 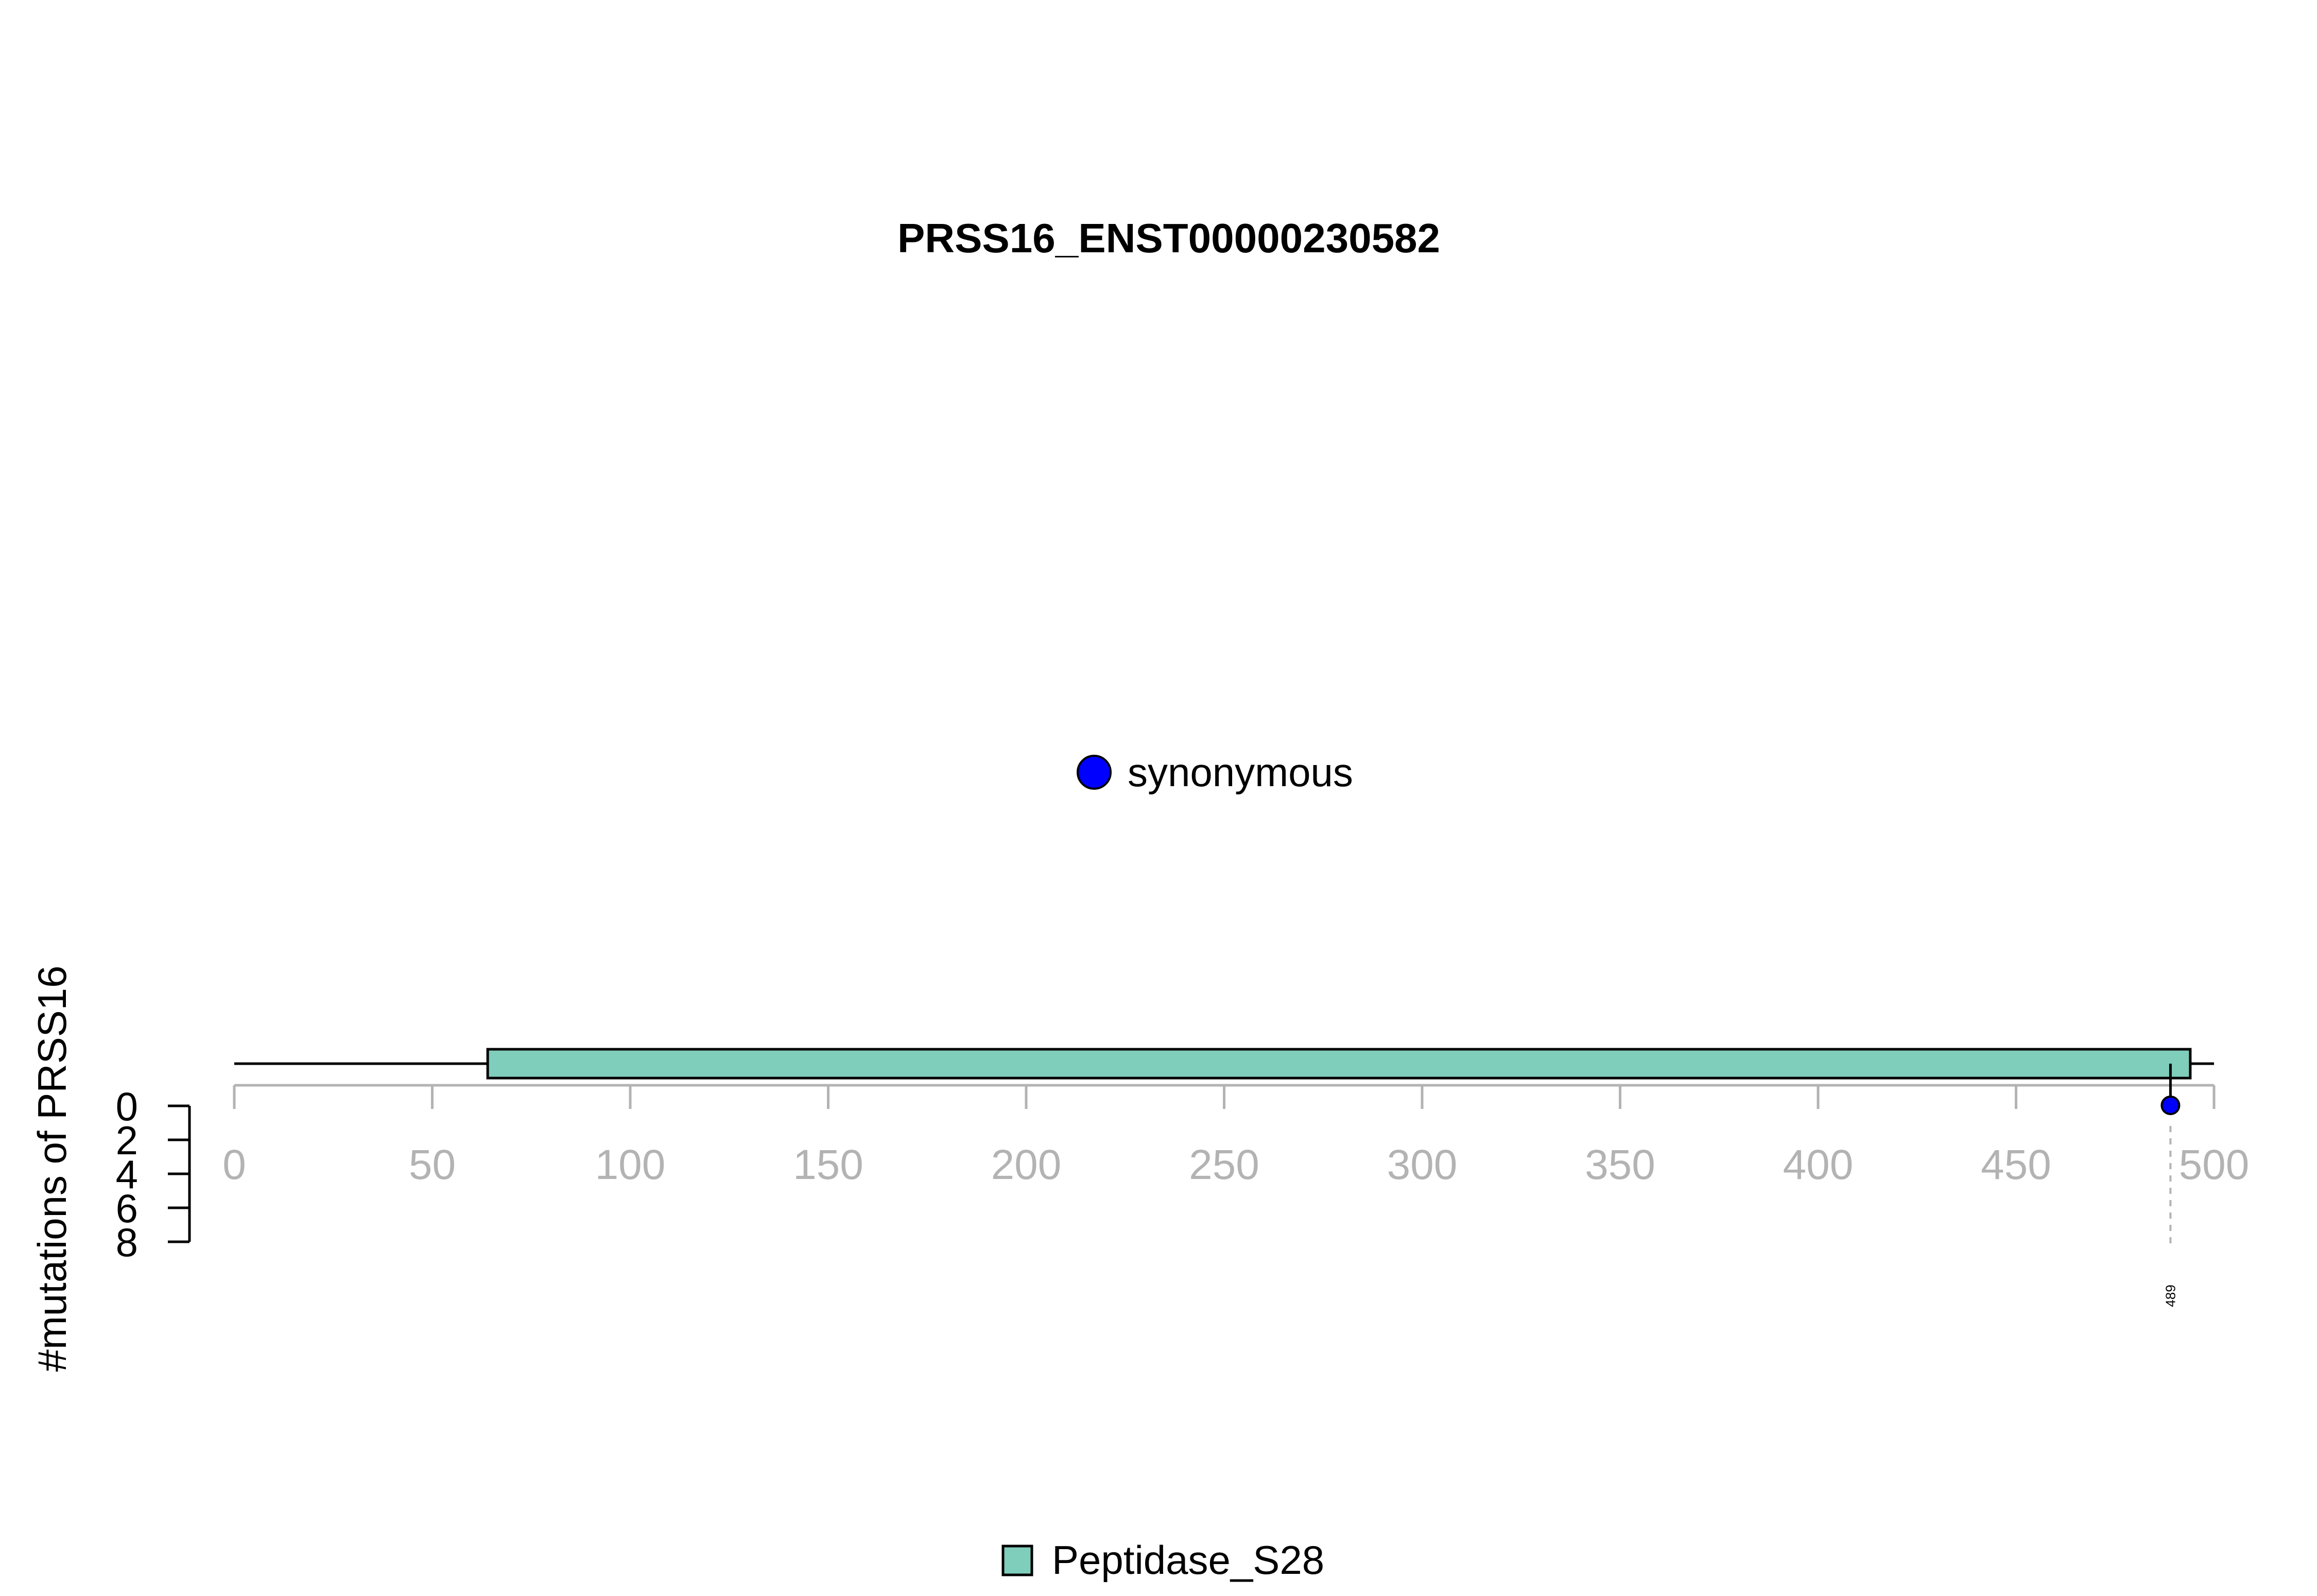 What do you see at coordinates (1240, 773) in the screenshot?
I see `synonymous-legend-label: synonymous` at bounding box center [1240, 773].